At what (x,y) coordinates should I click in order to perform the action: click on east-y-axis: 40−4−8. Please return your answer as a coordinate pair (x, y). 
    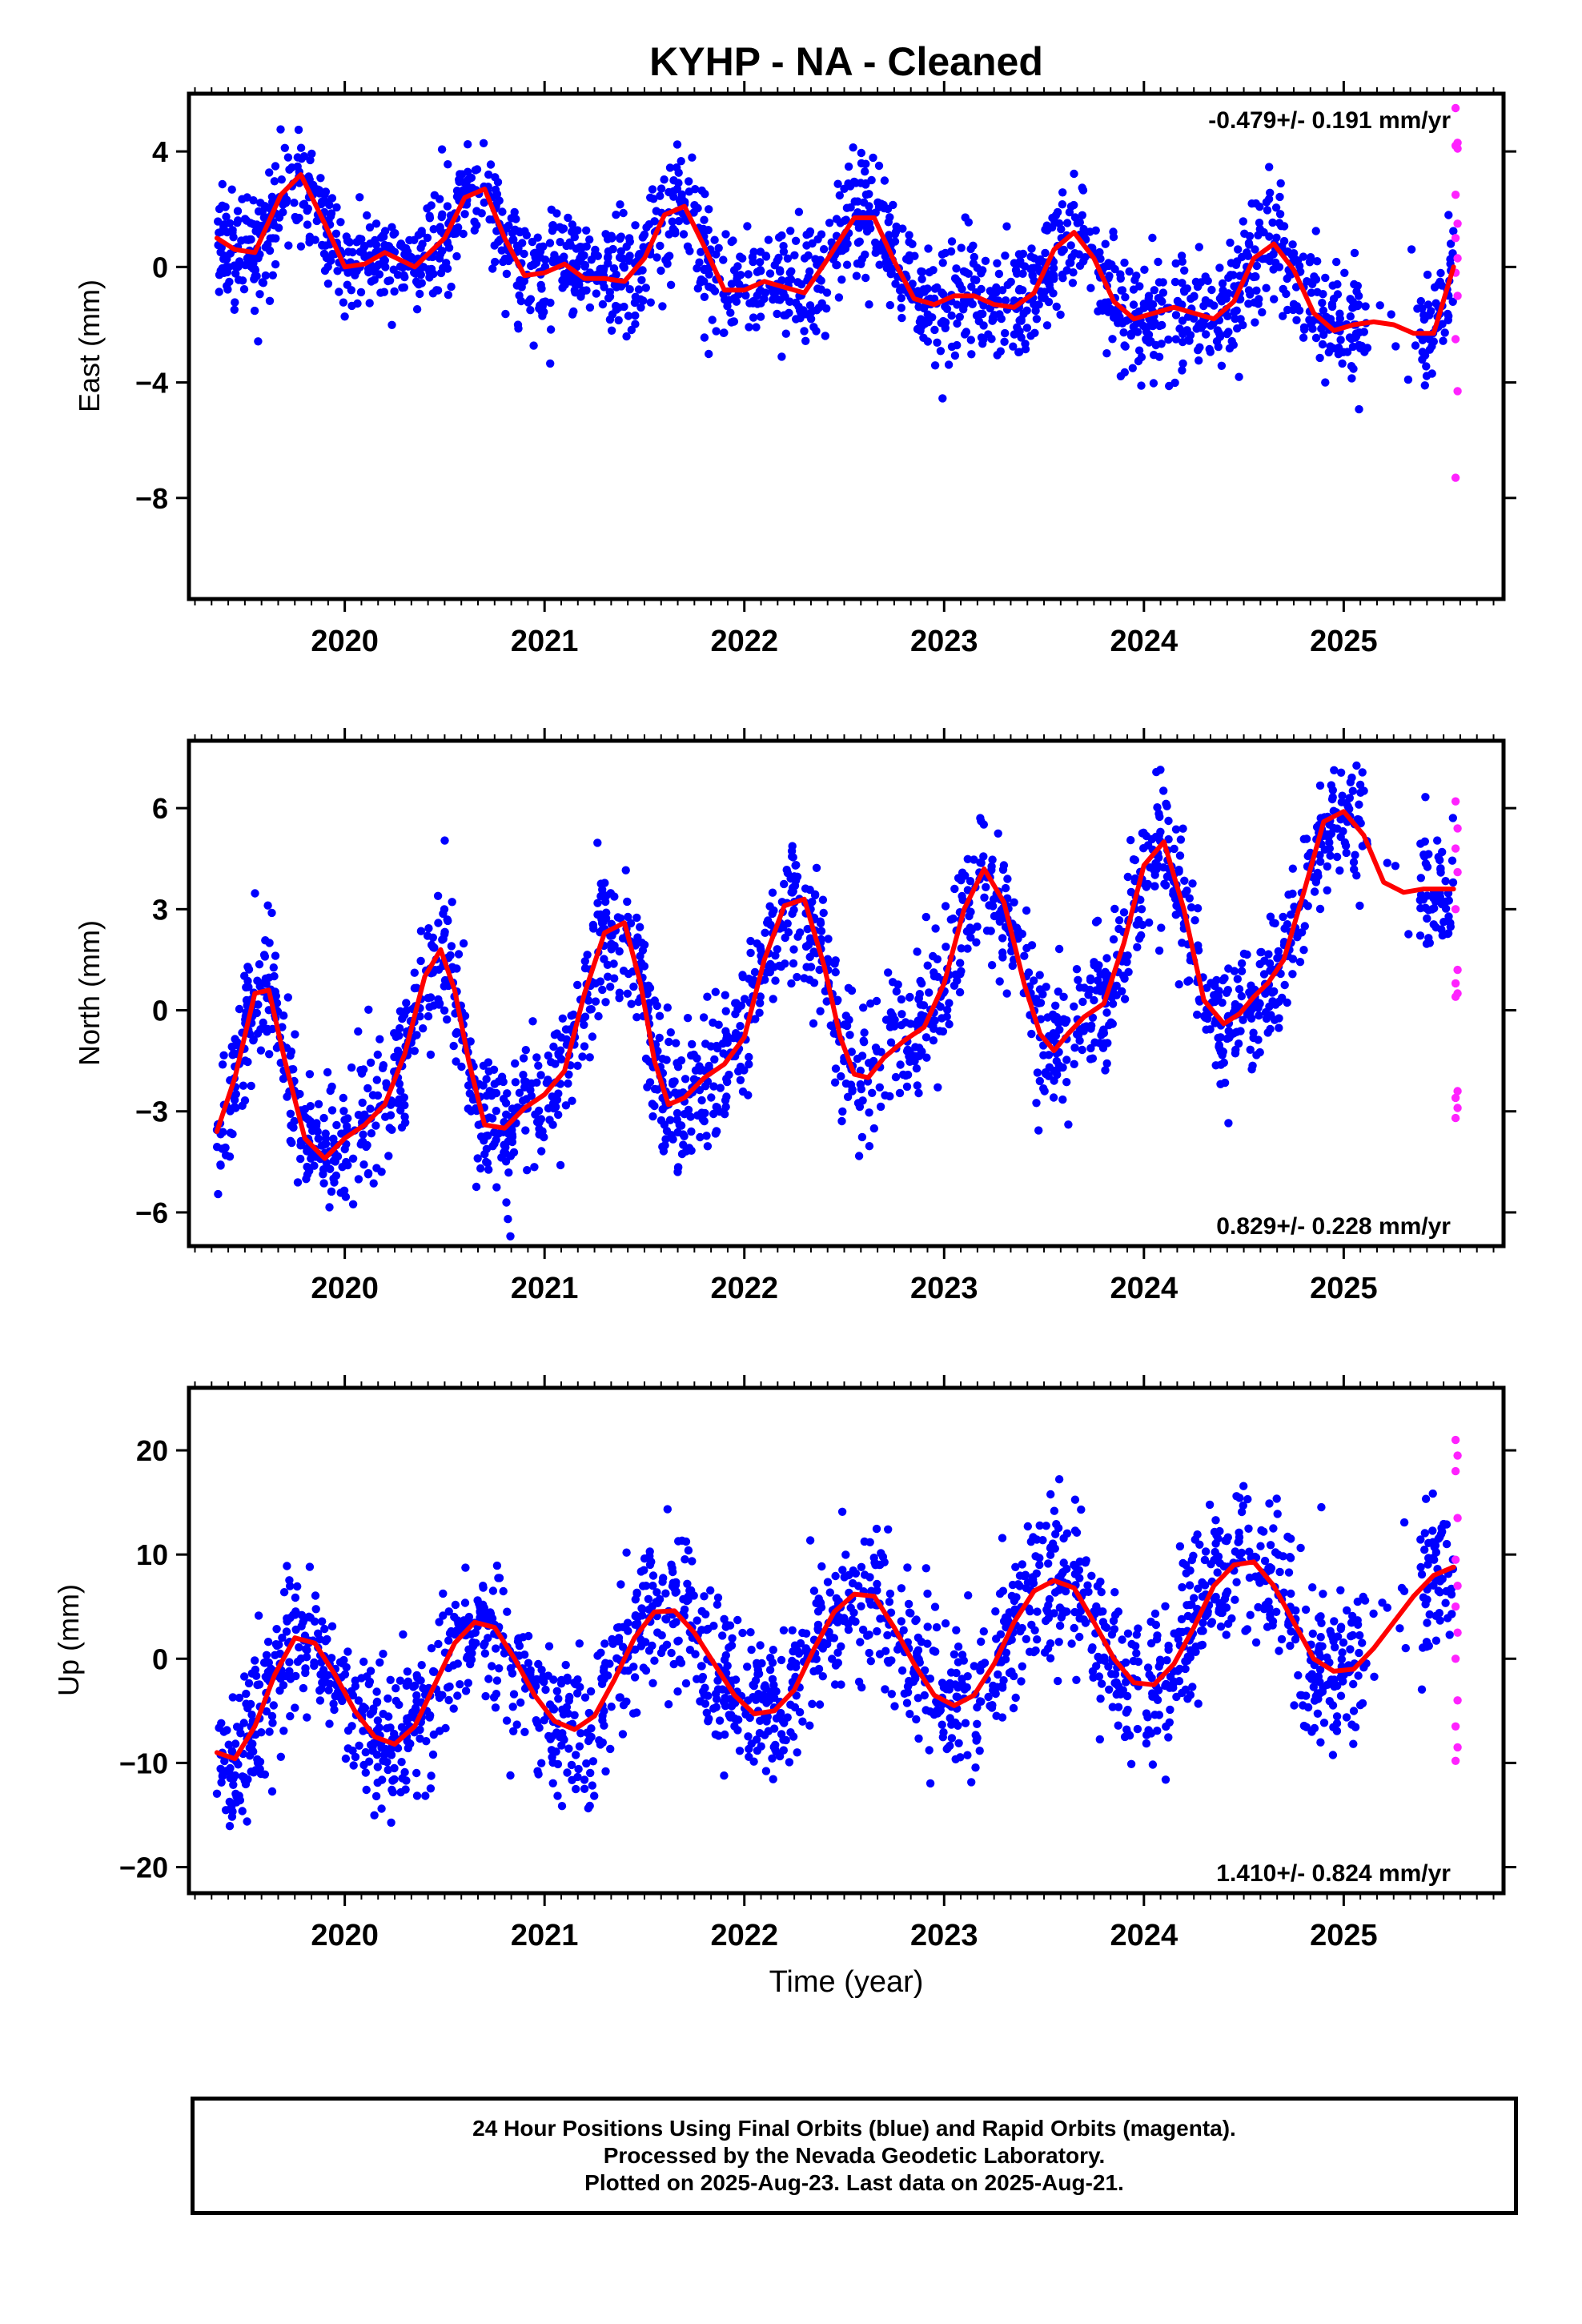
    Looking at the image, I should click on (825, 325).